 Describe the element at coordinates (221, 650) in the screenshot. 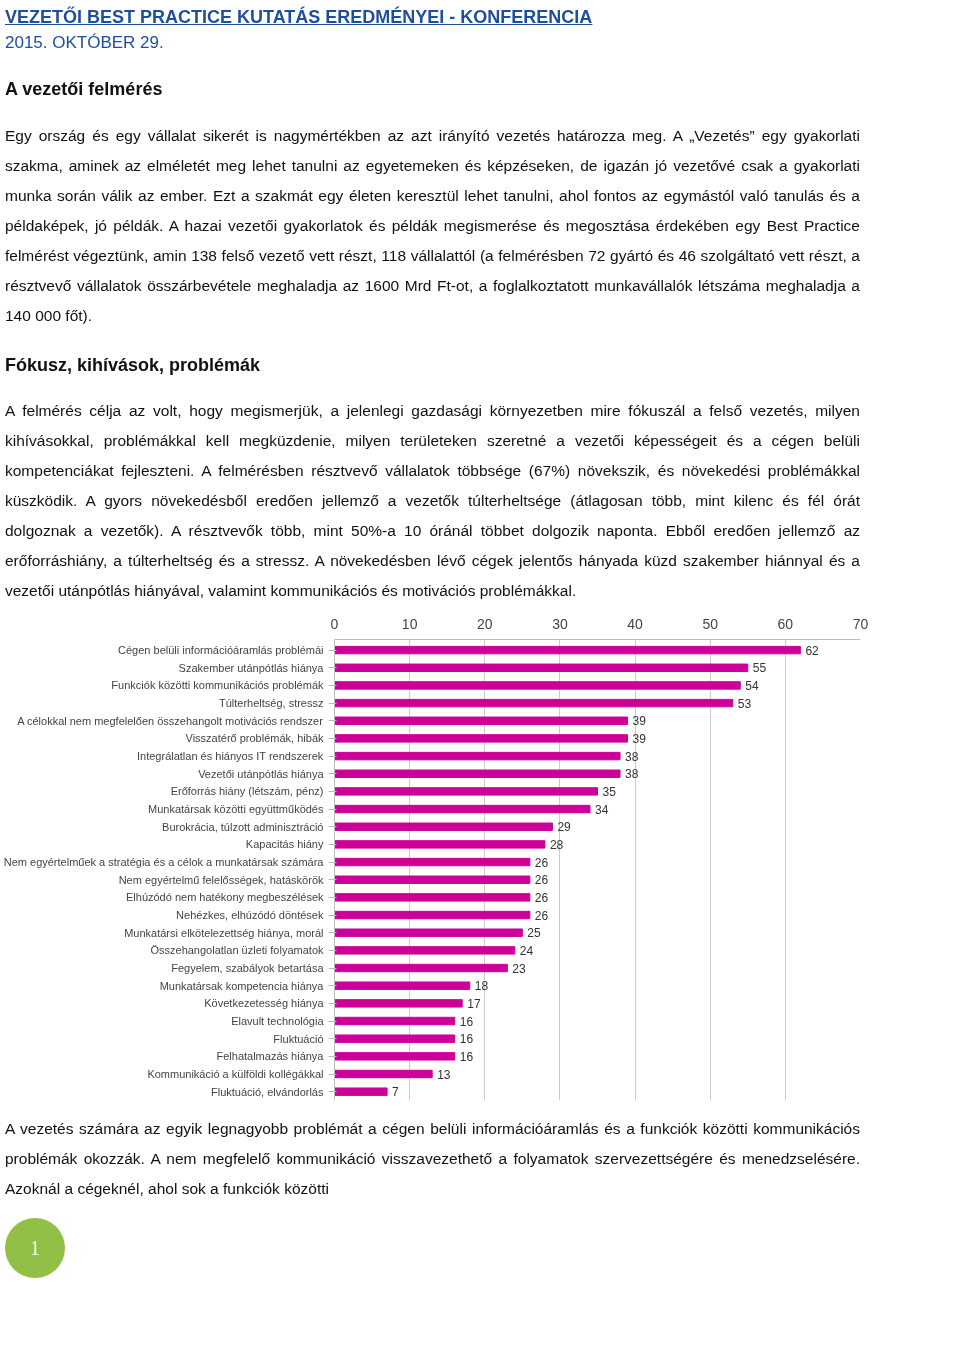

I see `y-tick-label: Cégen belüli információáramlás problémái` at that location.